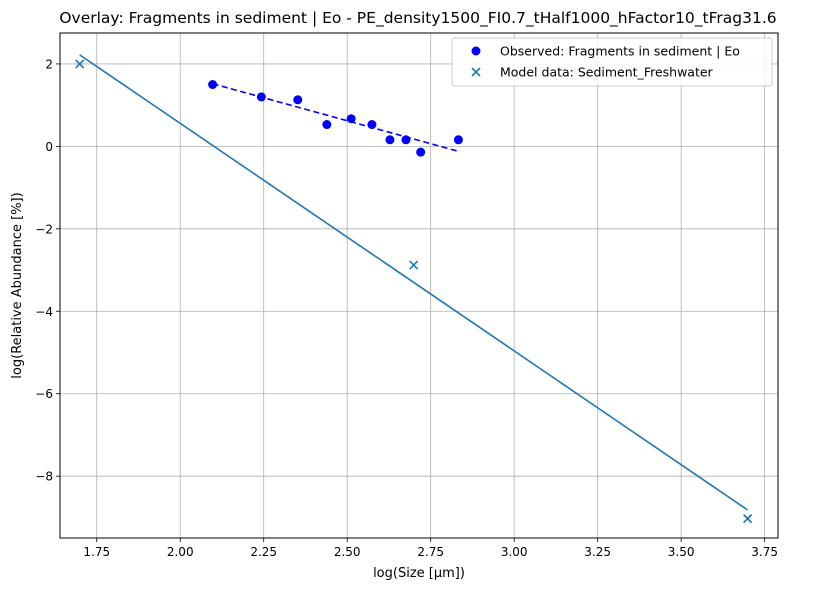  What do you see at coordinates (96, 552) in the screenshot?
I see `x-tick-label: 1.75` at bounding box center [96, 552].